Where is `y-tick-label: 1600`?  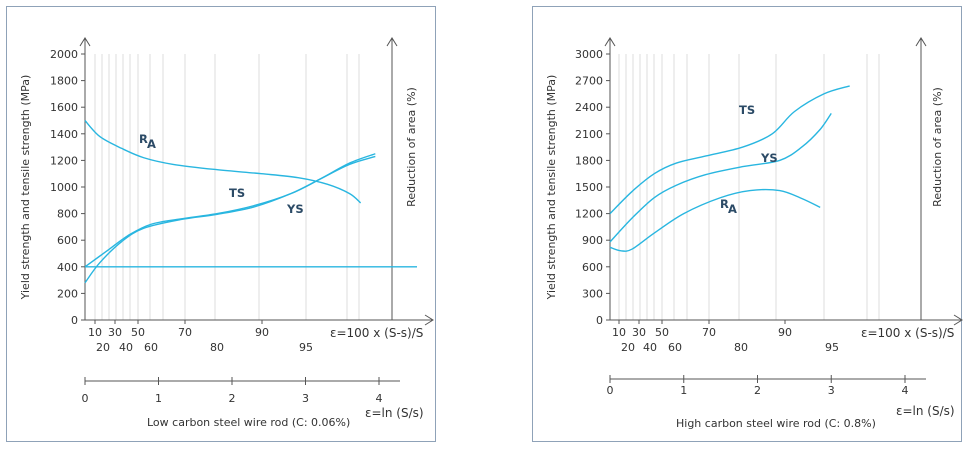 y-tick-label: 1600 is located at coordinates (64, 107).